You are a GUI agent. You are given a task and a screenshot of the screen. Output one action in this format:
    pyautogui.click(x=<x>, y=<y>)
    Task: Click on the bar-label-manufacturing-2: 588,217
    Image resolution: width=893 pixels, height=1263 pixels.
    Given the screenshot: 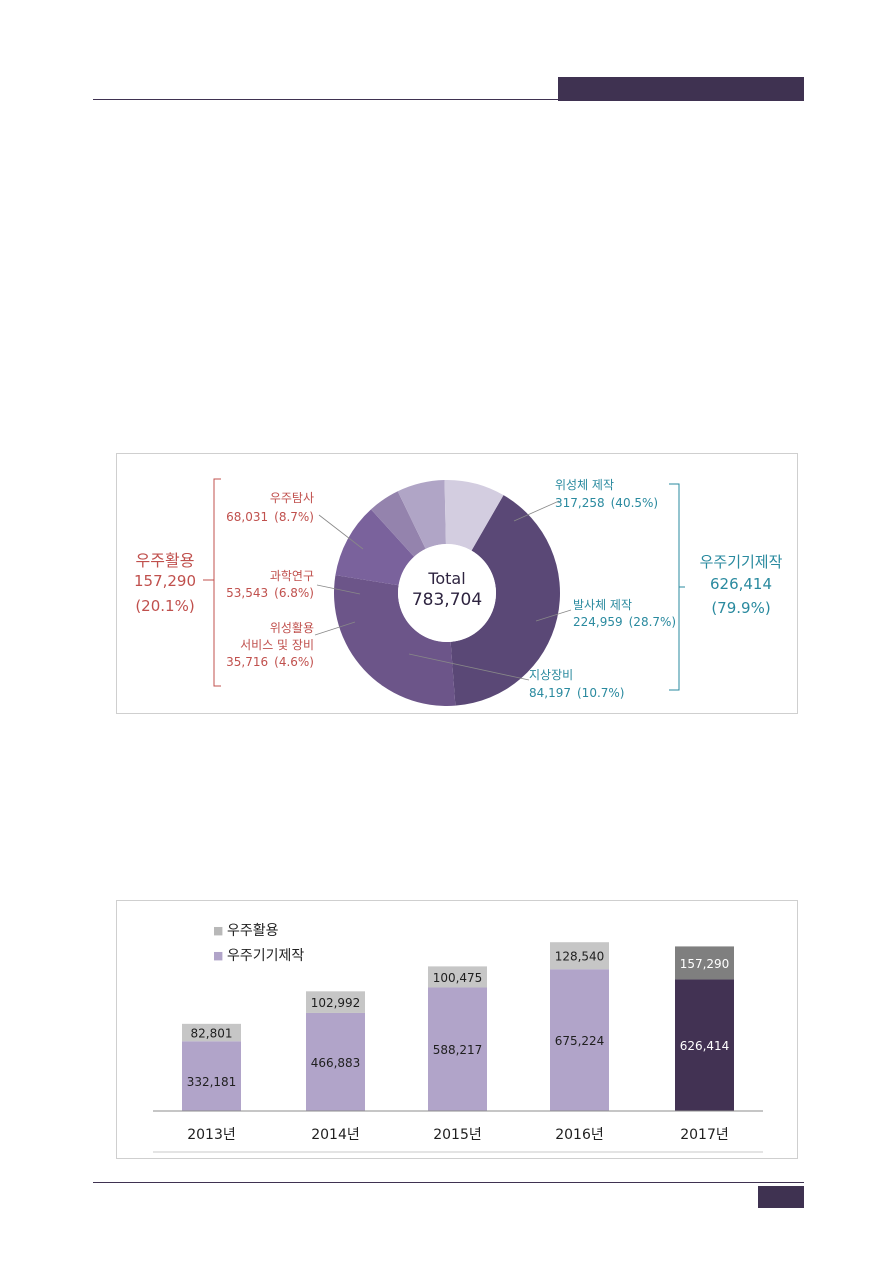 What is the action you would take?
    pyautogui.click(x=458, y=1050)
    